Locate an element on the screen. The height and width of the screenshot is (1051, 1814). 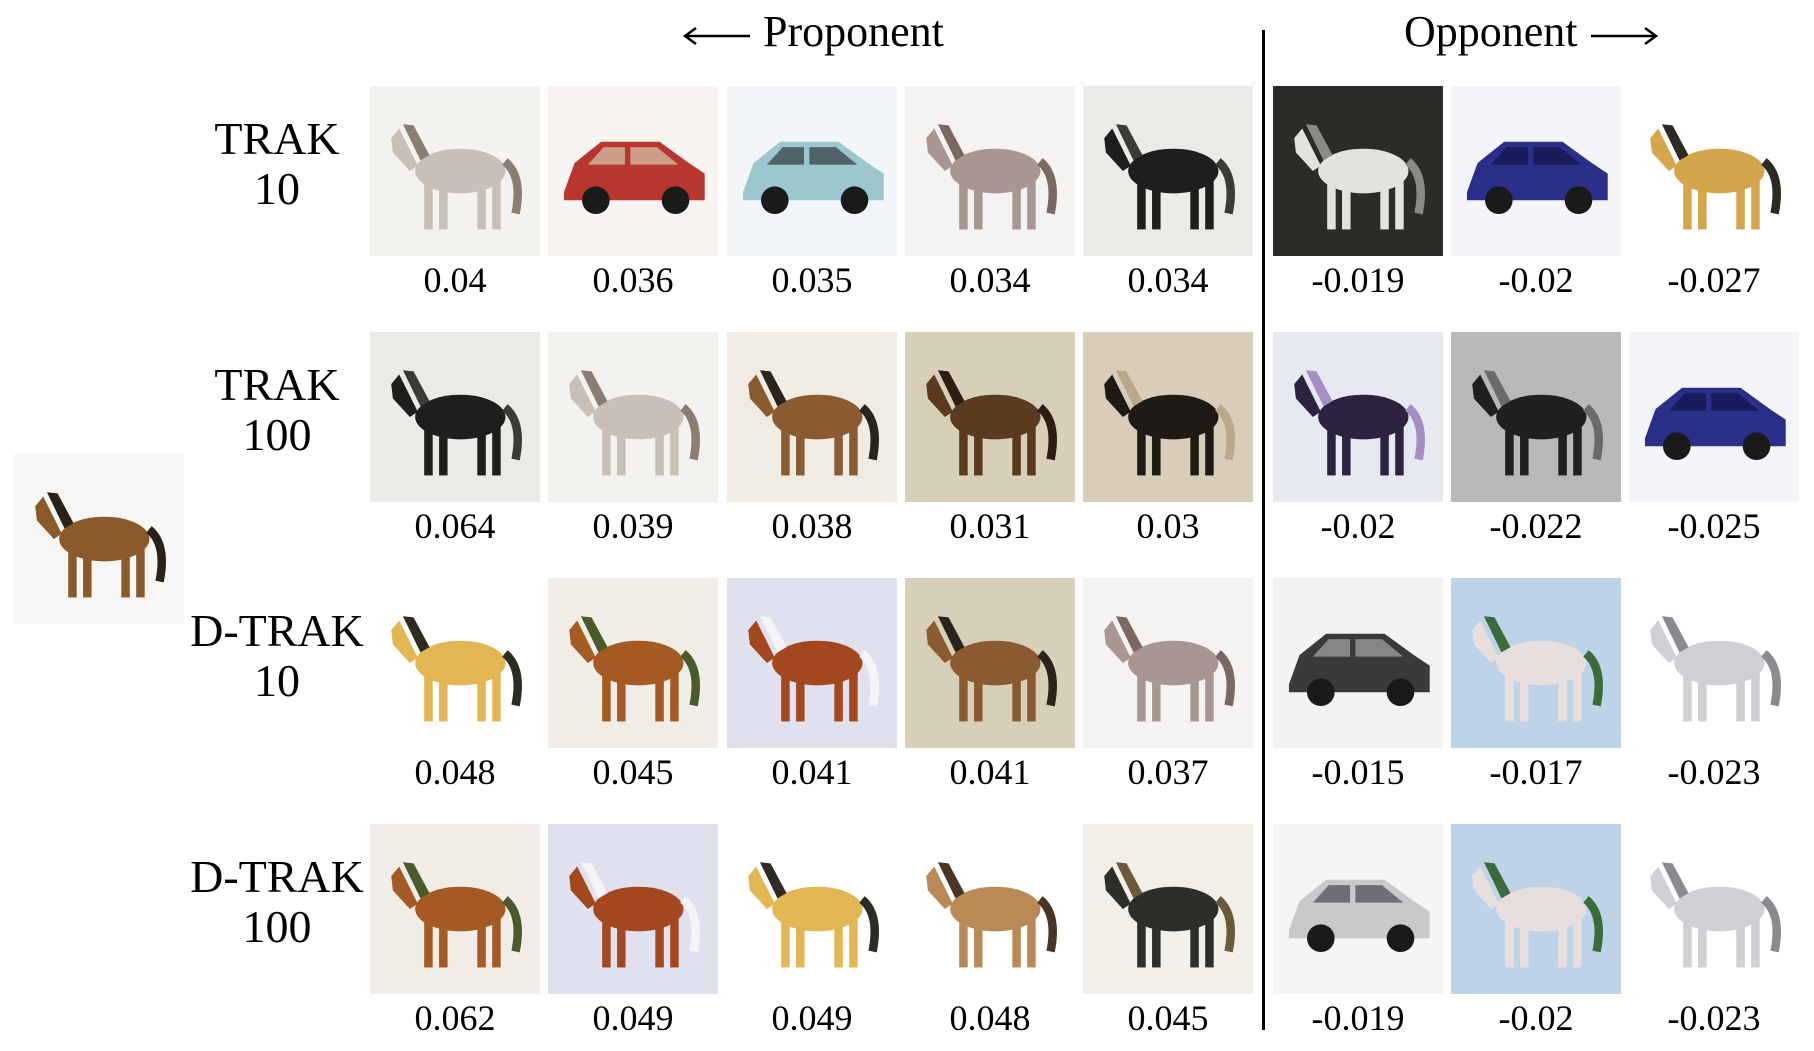
row-label: D-TRAK 10 is located at coordinates (277, 656).